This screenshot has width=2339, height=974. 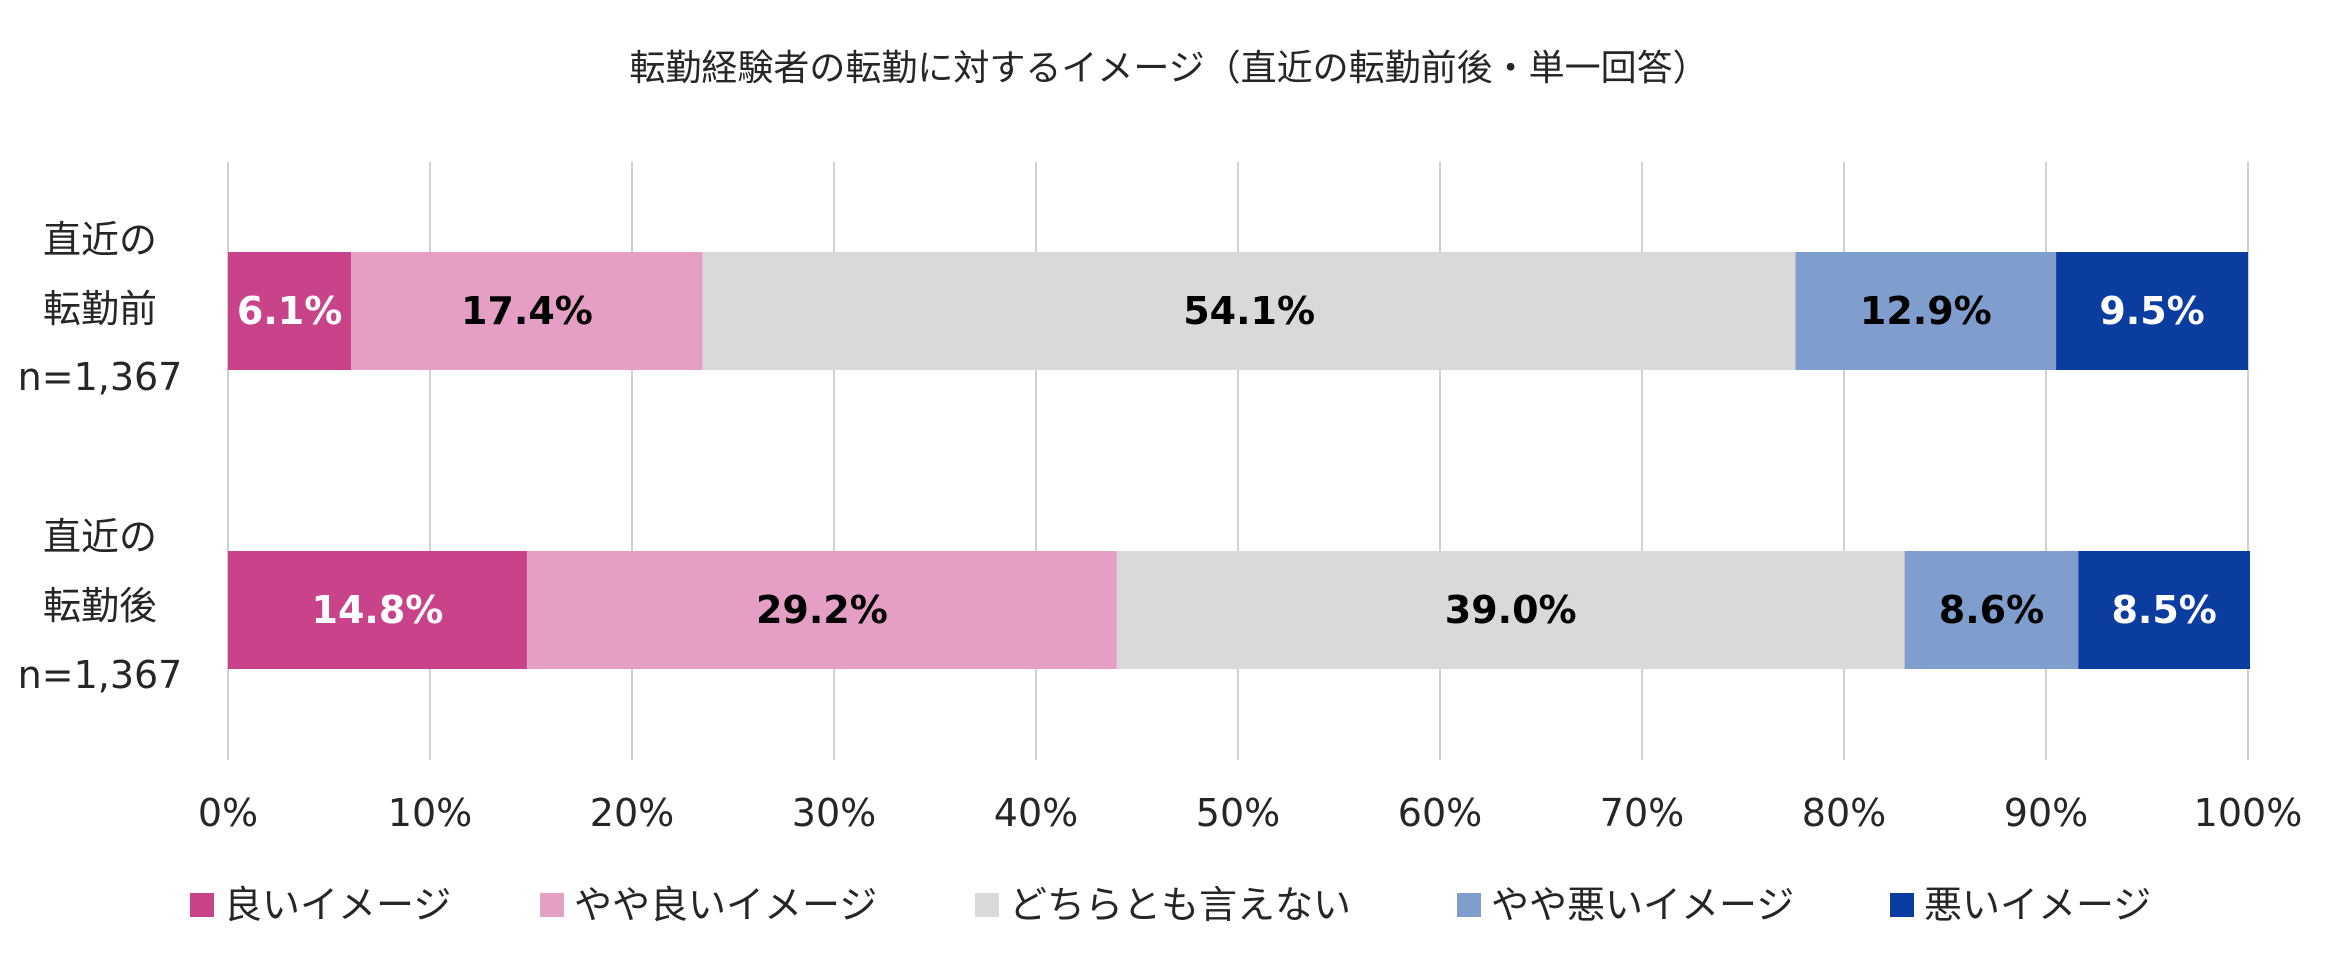 I want to click on data-label: 12.9%, so click(x=1926, y=311).